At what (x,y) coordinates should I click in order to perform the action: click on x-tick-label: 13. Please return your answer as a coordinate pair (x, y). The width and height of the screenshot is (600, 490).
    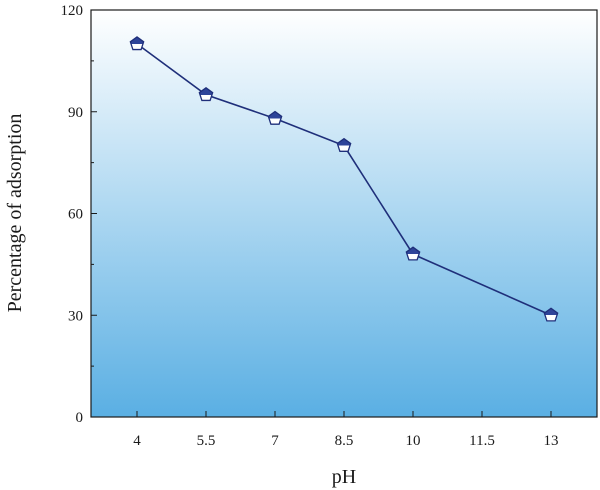
    Looking at the image, I should click on (551, 441).